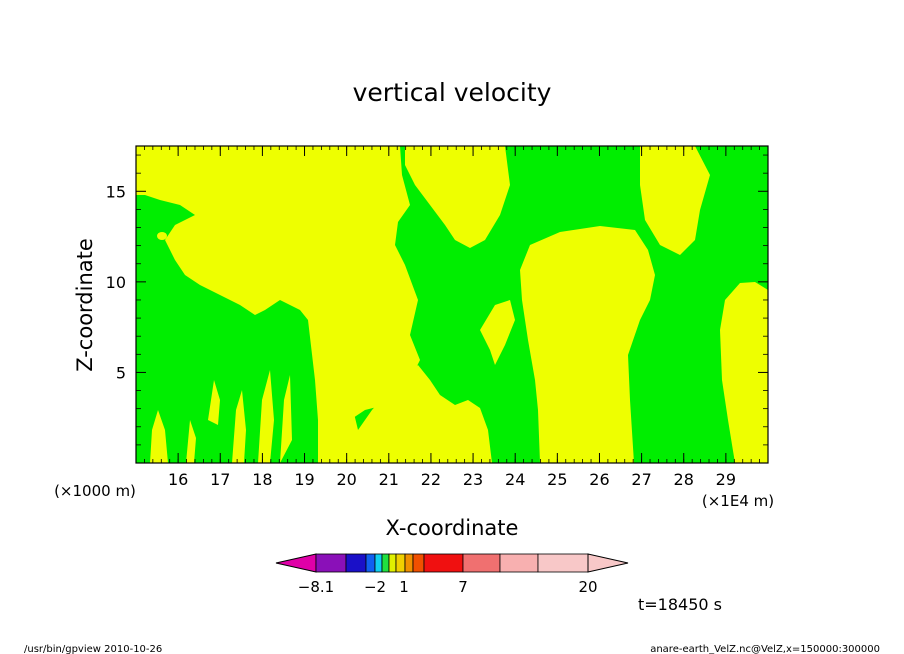 This screenshot has height=654, width=904. I want to click on x-tick-label: 24, so click(515, 479).